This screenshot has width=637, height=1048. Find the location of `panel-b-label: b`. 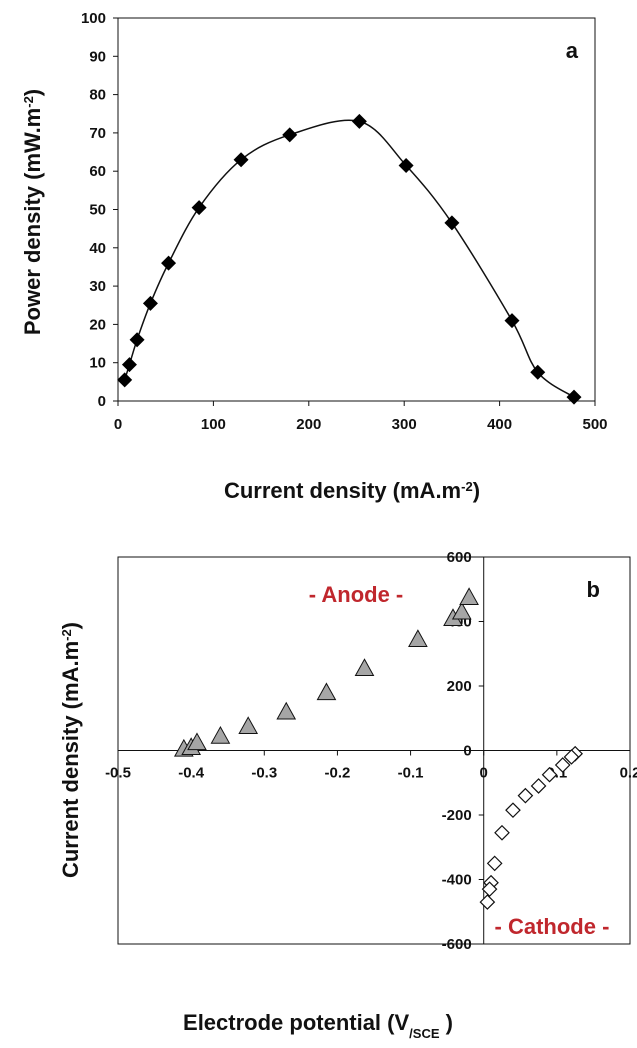

panel-b-label: b is located at coordinates (593, 589).